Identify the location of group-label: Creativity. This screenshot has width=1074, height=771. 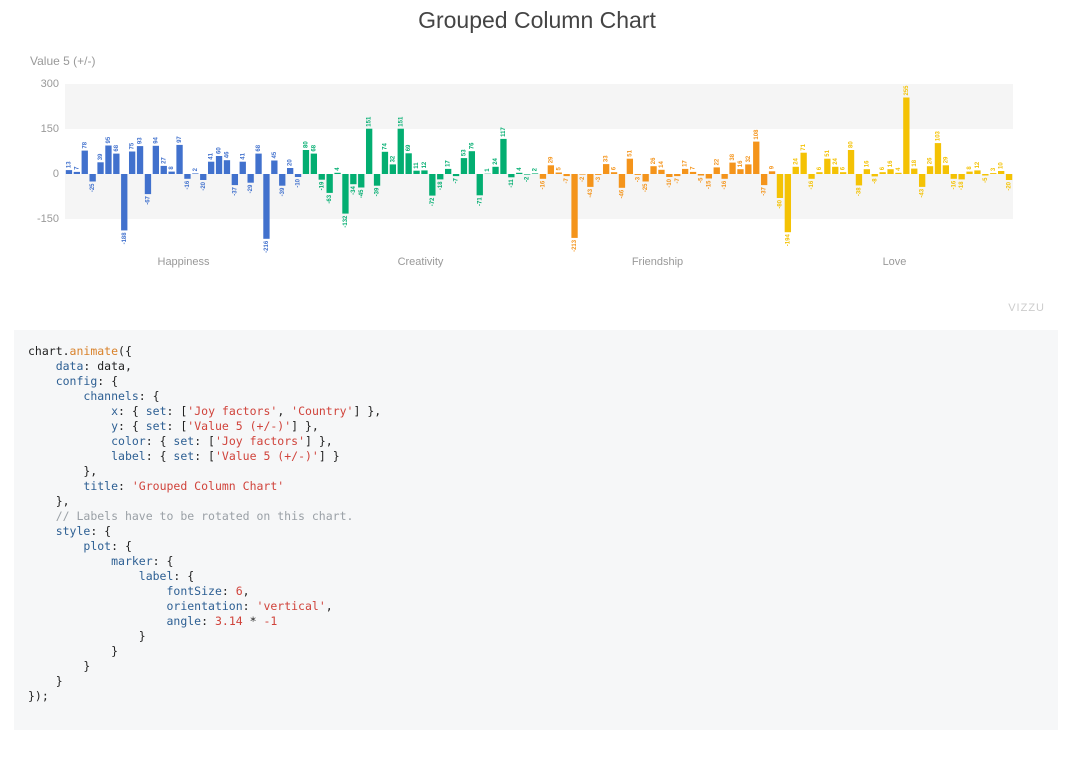
(421, 262).